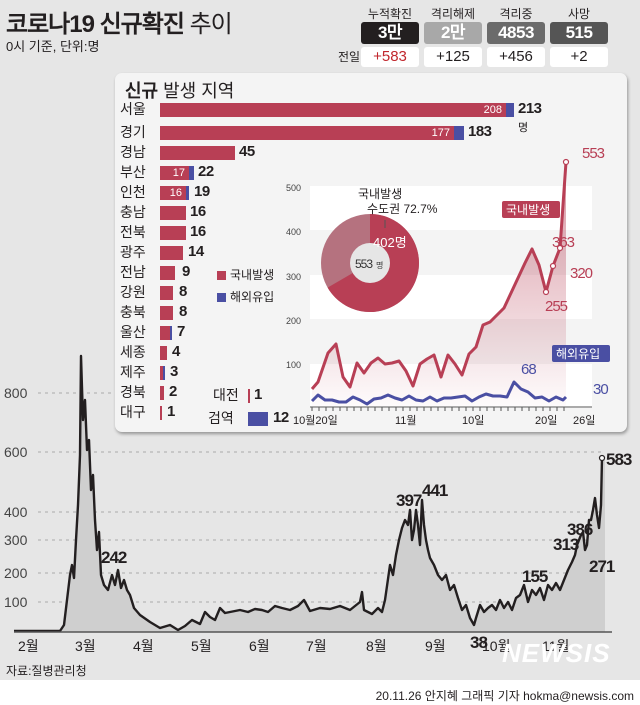  I want to click on svg-text: 26일, so click(584, 420).